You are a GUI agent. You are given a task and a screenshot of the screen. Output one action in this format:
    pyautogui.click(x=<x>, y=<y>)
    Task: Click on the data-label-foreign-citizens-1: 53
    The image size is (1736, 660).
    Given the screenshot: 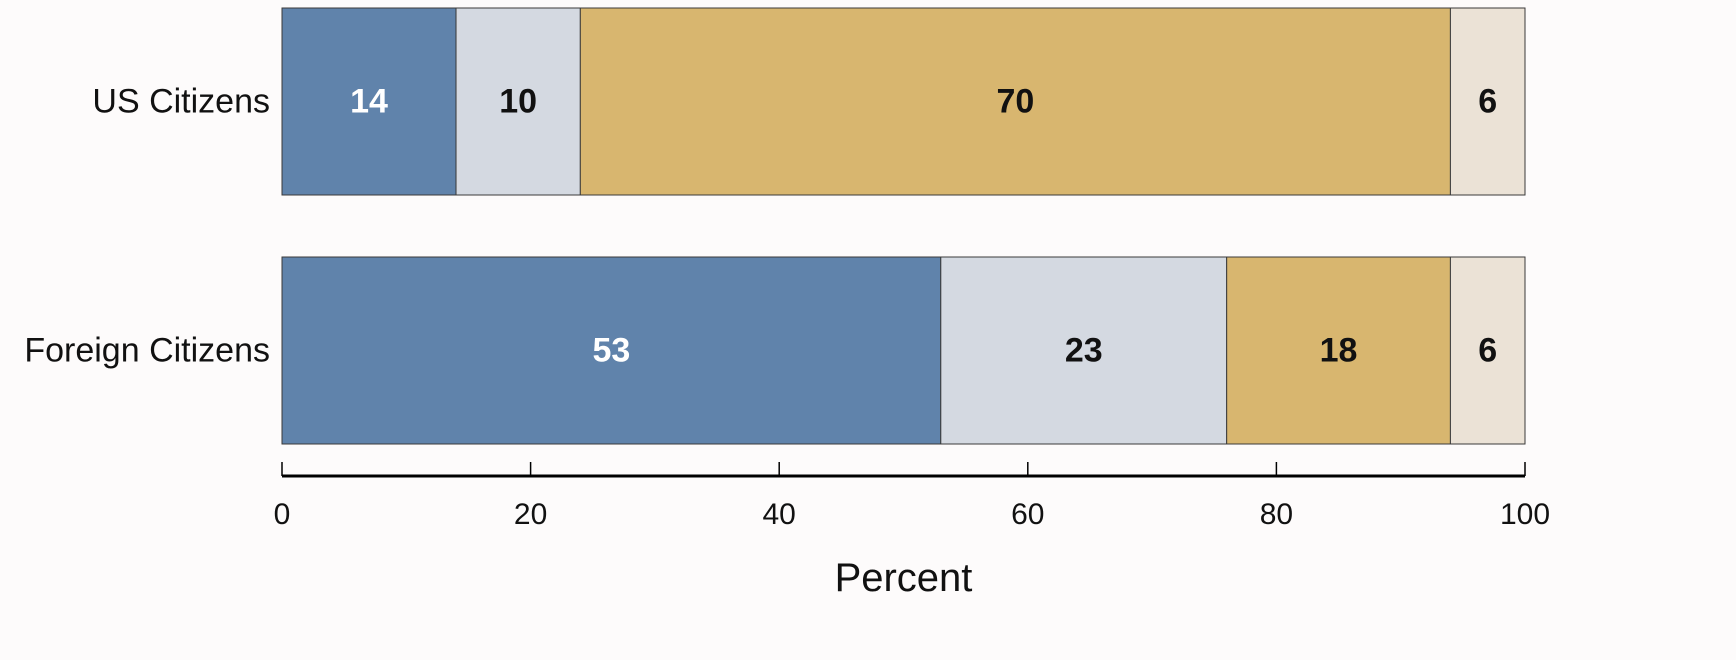 What is the action you would take?
    pyautogui.click(x=611, y=351)
    